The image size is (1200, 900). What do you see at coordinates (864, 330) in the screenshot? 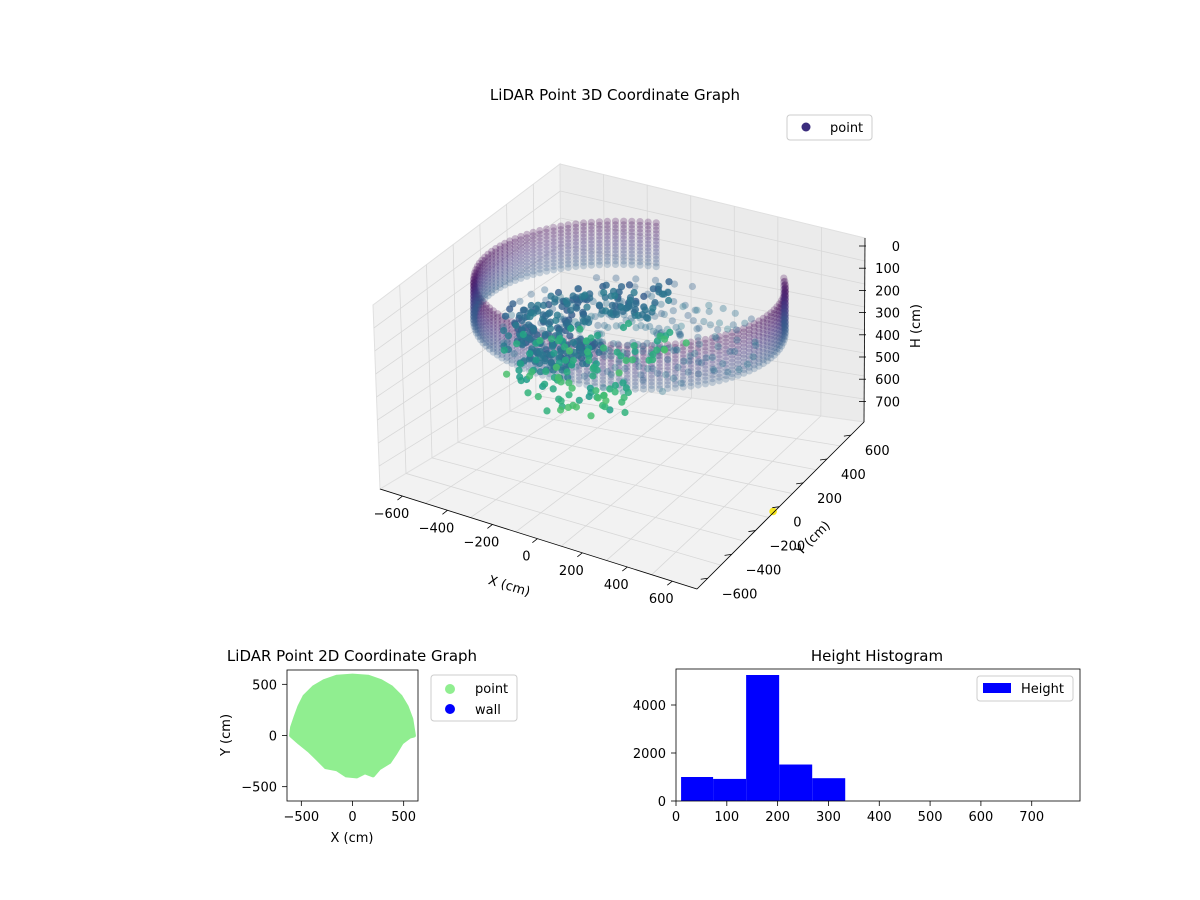
I see `z-axis-line` at bounding box center [864, 330].